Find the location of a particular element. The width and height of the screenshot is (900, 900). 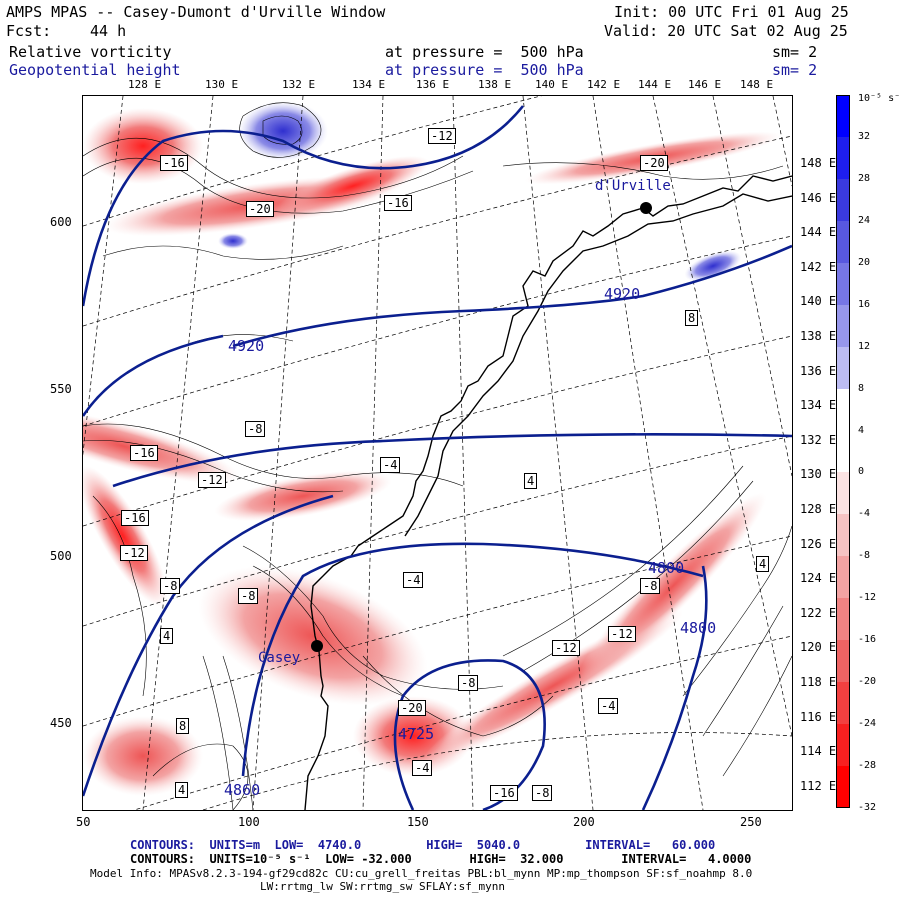

top-longitude-label: 136 E is located at coordinates (433, 84).